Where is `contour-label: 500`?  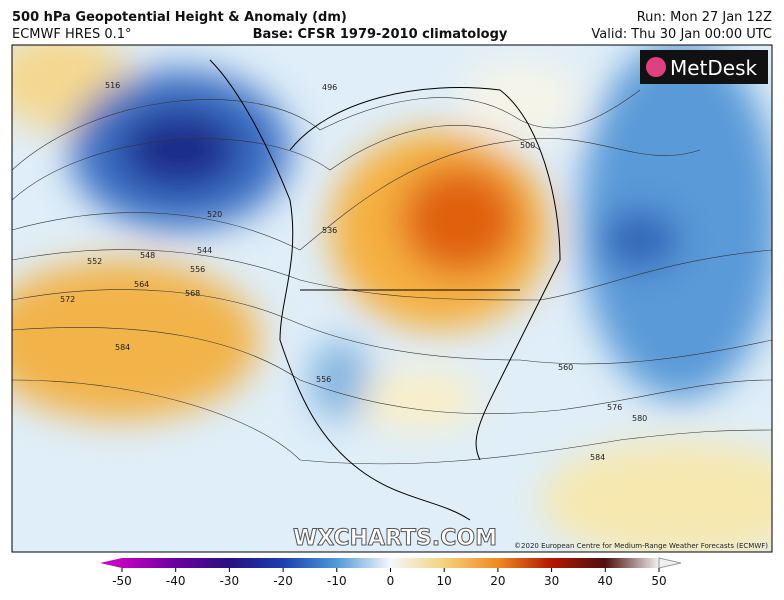 contour-label: 500 is located at coordinates (527, 145).